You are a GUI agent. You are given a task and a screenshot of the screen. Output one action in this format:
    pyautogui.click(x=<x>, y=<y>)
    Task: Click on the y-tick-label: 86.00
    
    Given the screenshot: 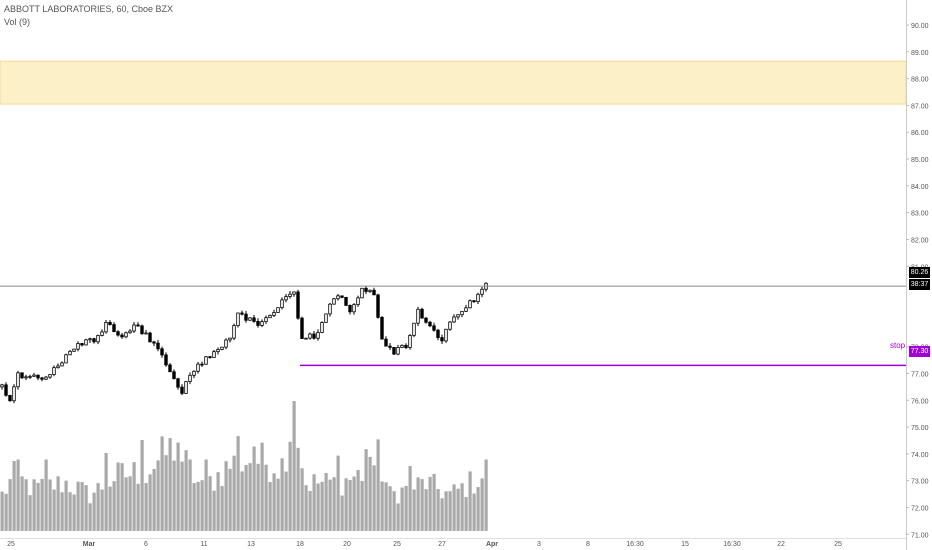 What is the action you would take?
    pyautogui.click(x=920, y=133)
    